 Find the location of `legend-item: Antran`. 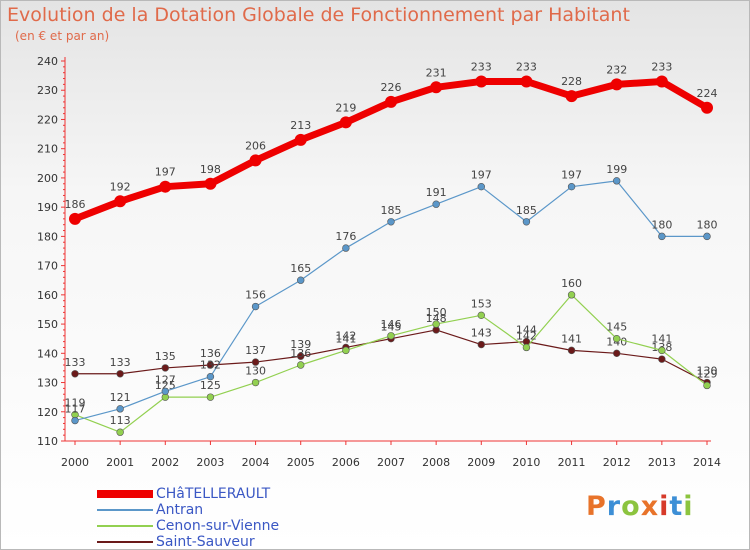

legend-item: Antran is located at coordinates (188, 510).